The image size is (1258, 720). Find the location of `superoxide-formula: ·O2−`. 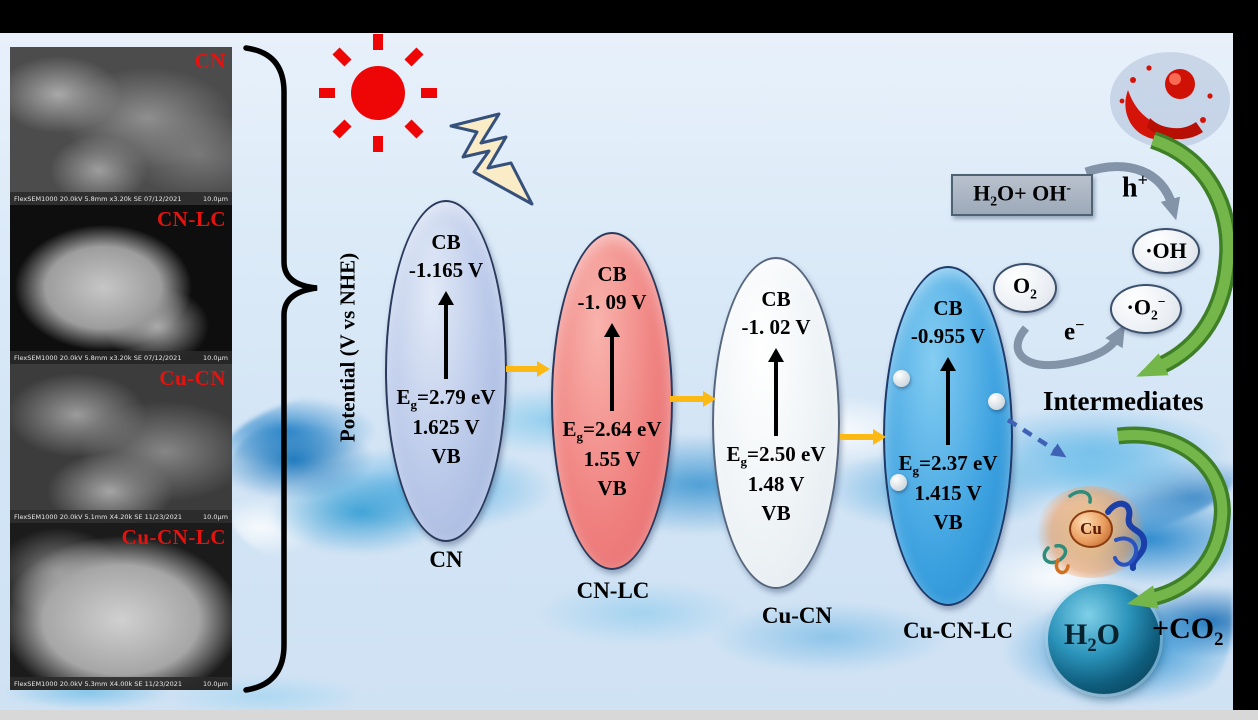

superoxide-formula: ·O2− is located at coordinates (1146, 308).